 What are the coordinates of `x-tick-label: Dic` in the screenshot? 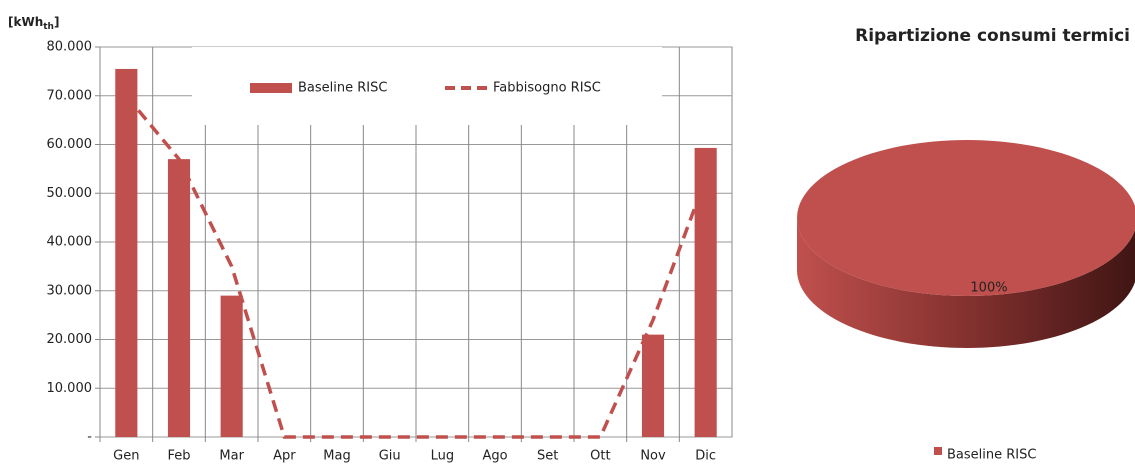 It's located at (705, 456).